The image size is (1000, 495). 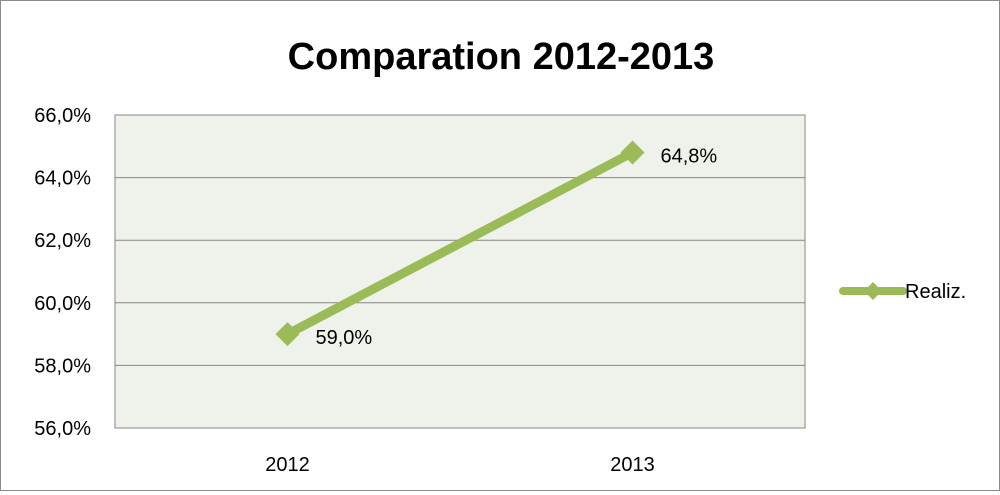 I want to click on x-tick-label: 2013, so click(x=632, y=465).